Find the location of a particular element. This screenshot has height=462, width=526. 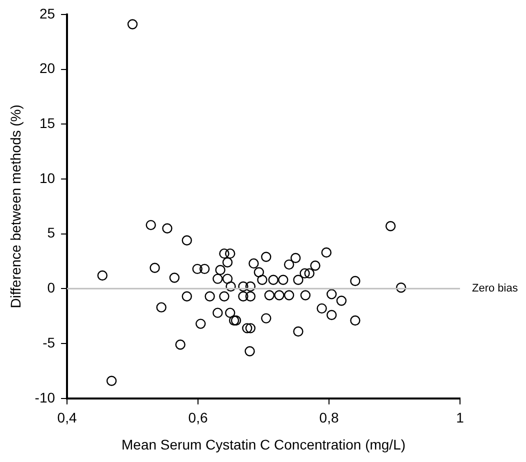

y-tick-label: 25 is located at coordinates (47, 13).